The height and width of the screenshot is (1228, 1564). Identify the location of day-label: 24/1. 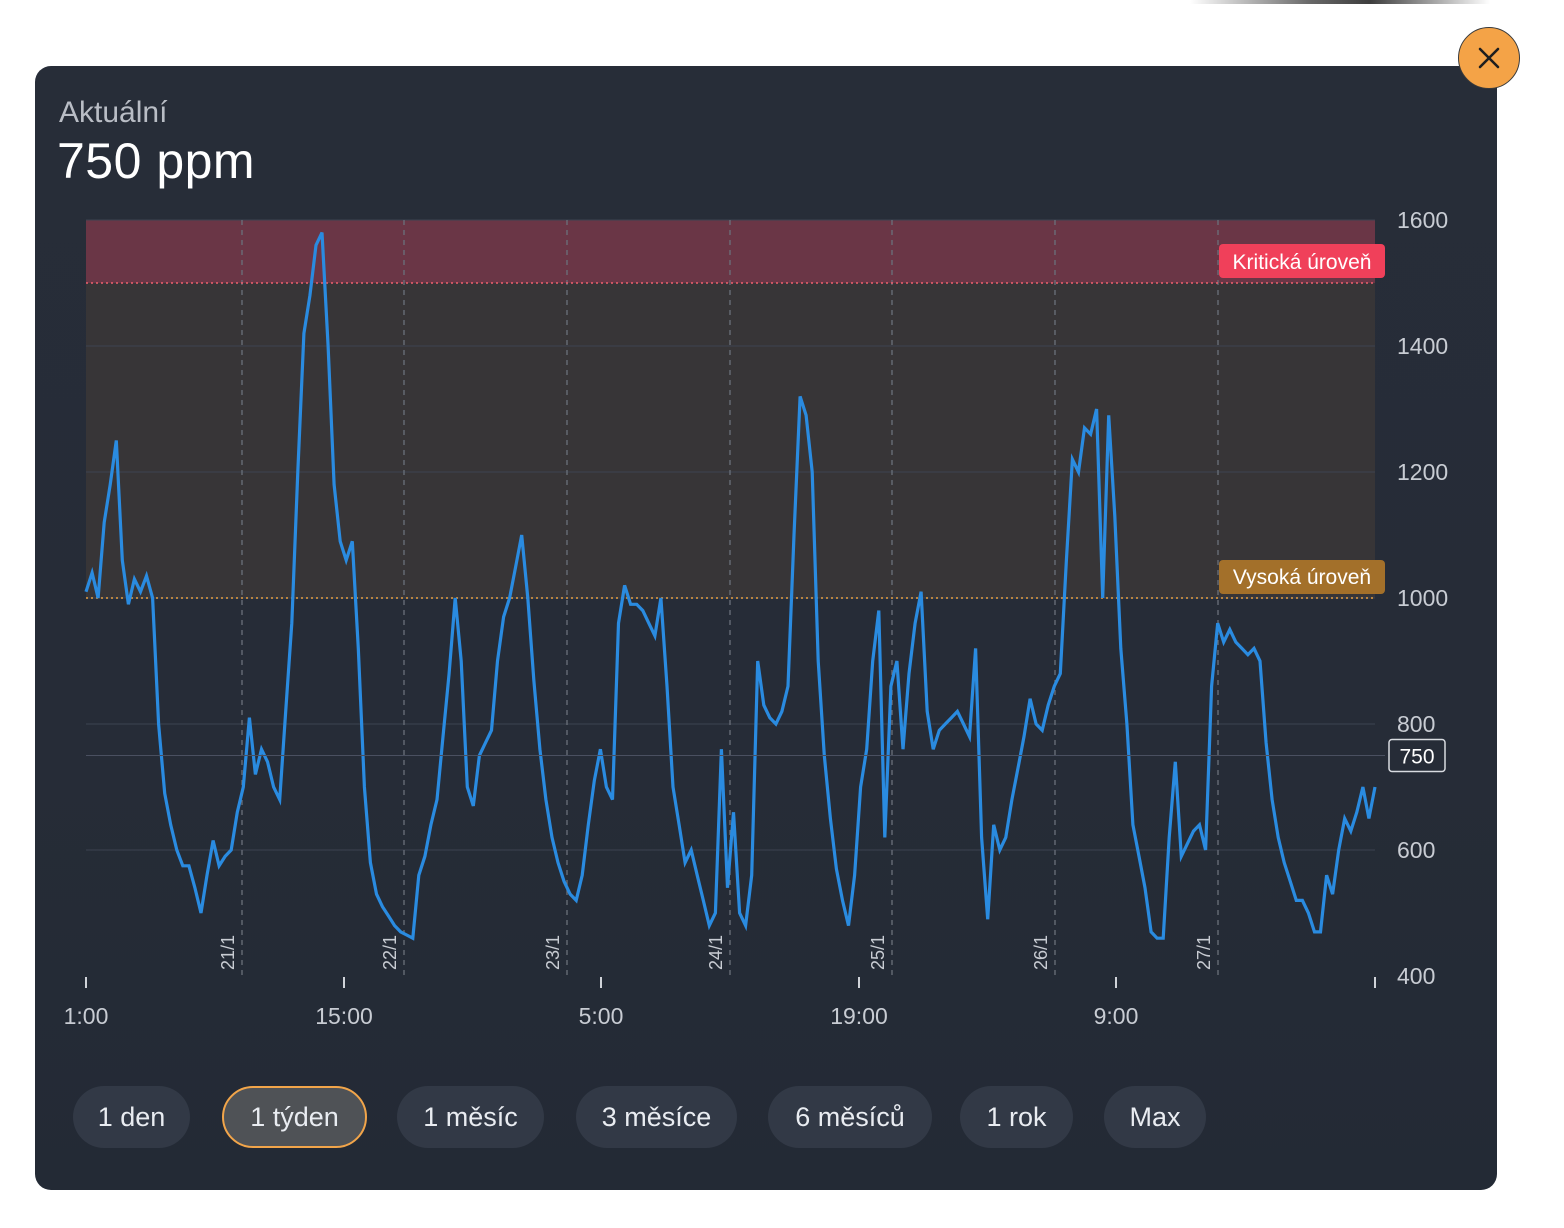
(716, 952).